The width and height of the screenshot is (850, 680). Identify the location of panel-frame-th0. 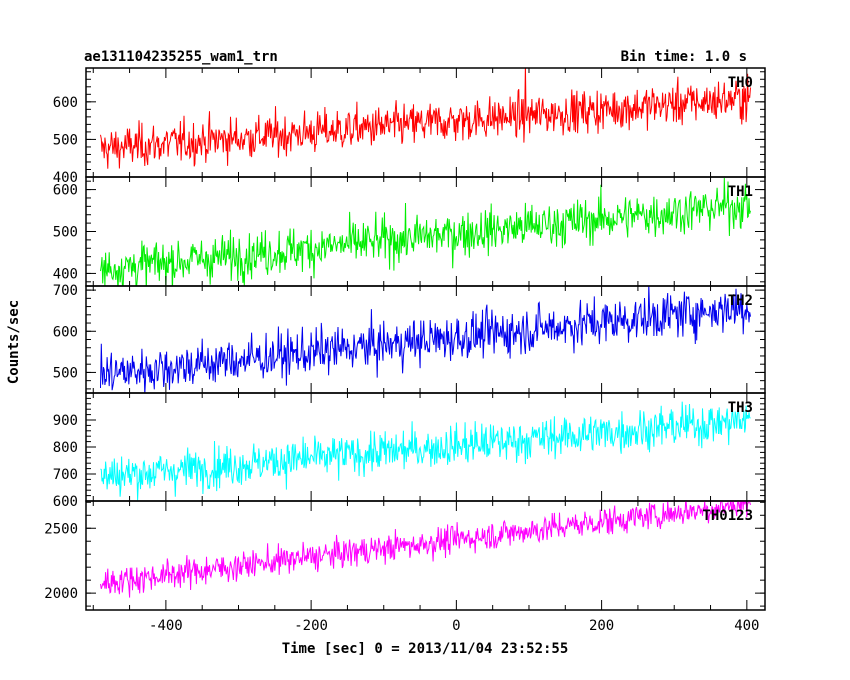
(425, 122).